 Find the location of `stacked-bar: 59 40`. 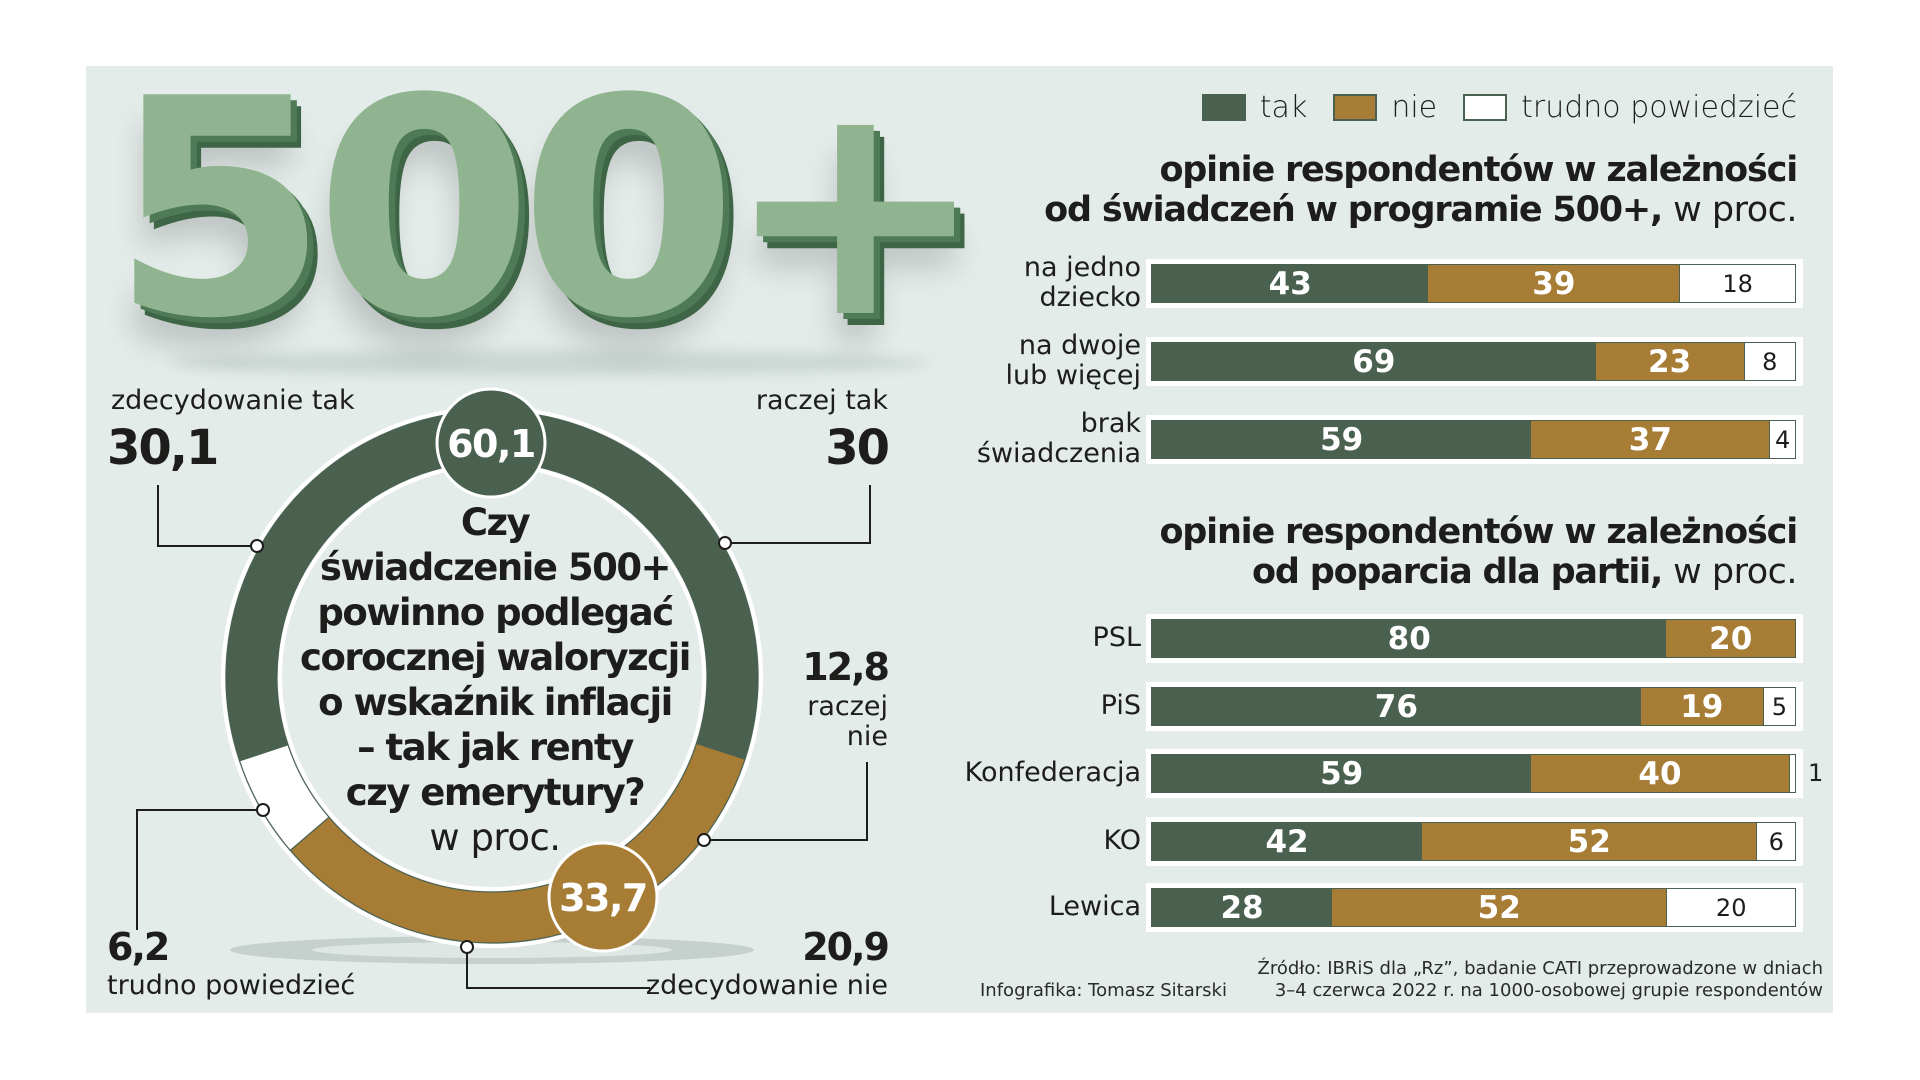

stacked-bar: 59 40 is located at coordinates (1473, 773).